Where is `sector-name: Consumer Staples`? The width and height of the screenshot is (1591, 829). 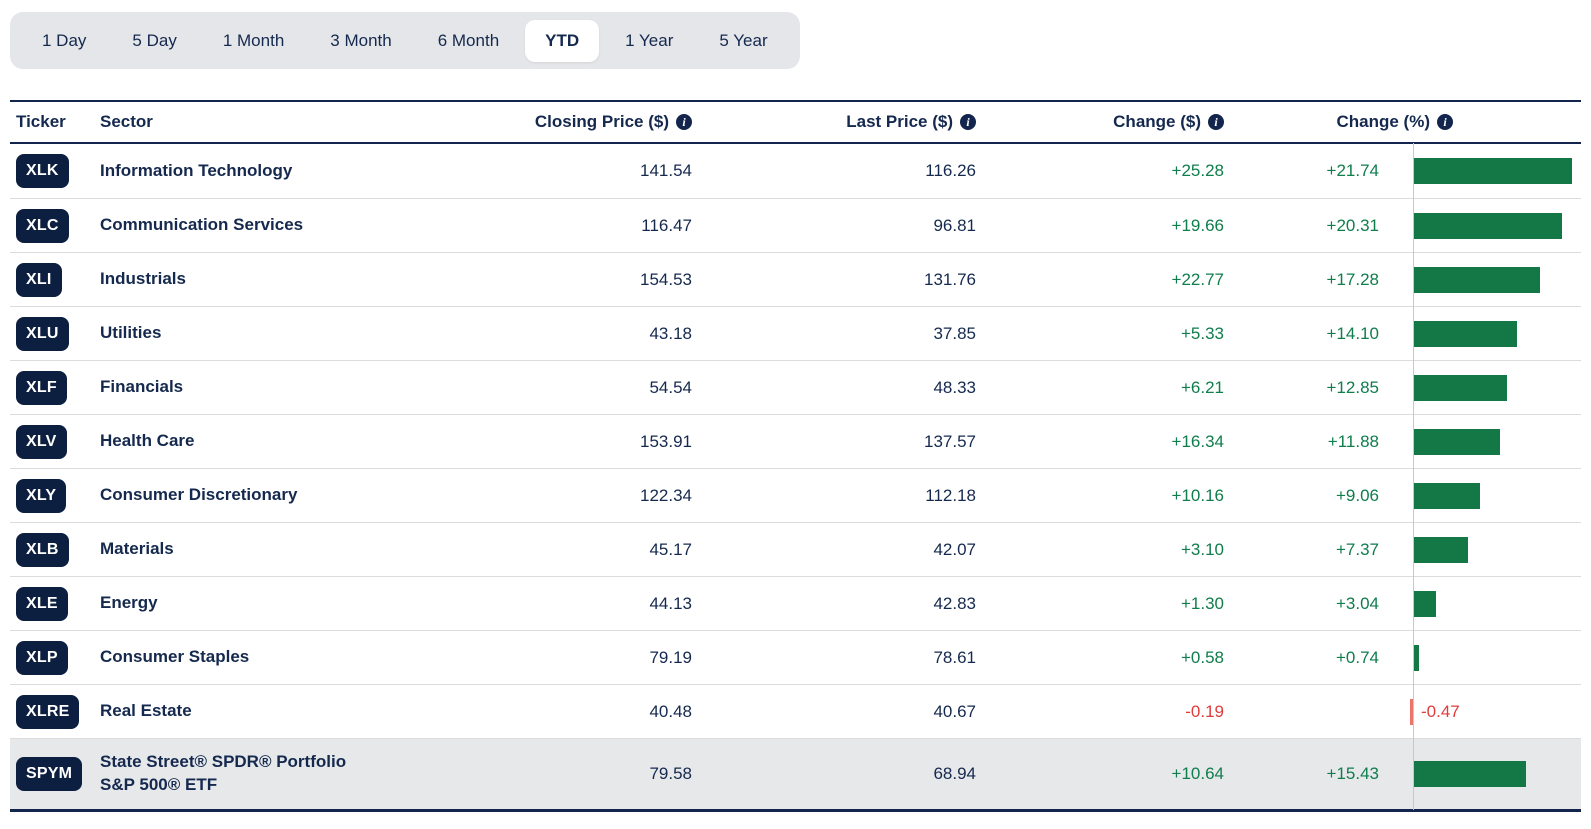
sector-name: Consumer Staples is located at coordinates (175, 657).